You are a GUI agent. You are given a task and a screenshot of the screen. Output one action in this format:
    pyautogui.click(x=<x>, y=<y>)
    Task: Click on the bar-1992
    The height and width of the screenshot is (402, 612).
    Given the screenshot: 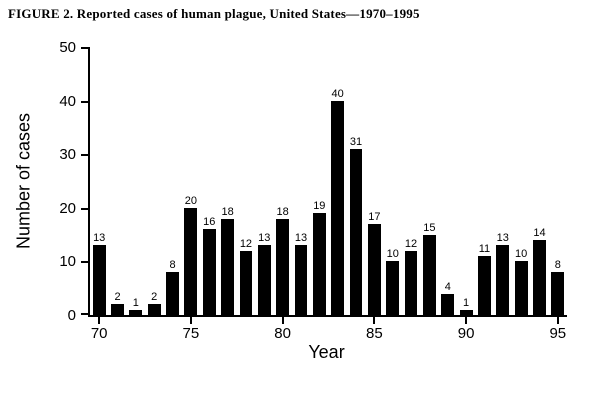 What is the action you would take?
    pyautogui.click(x=503, y=280)
    